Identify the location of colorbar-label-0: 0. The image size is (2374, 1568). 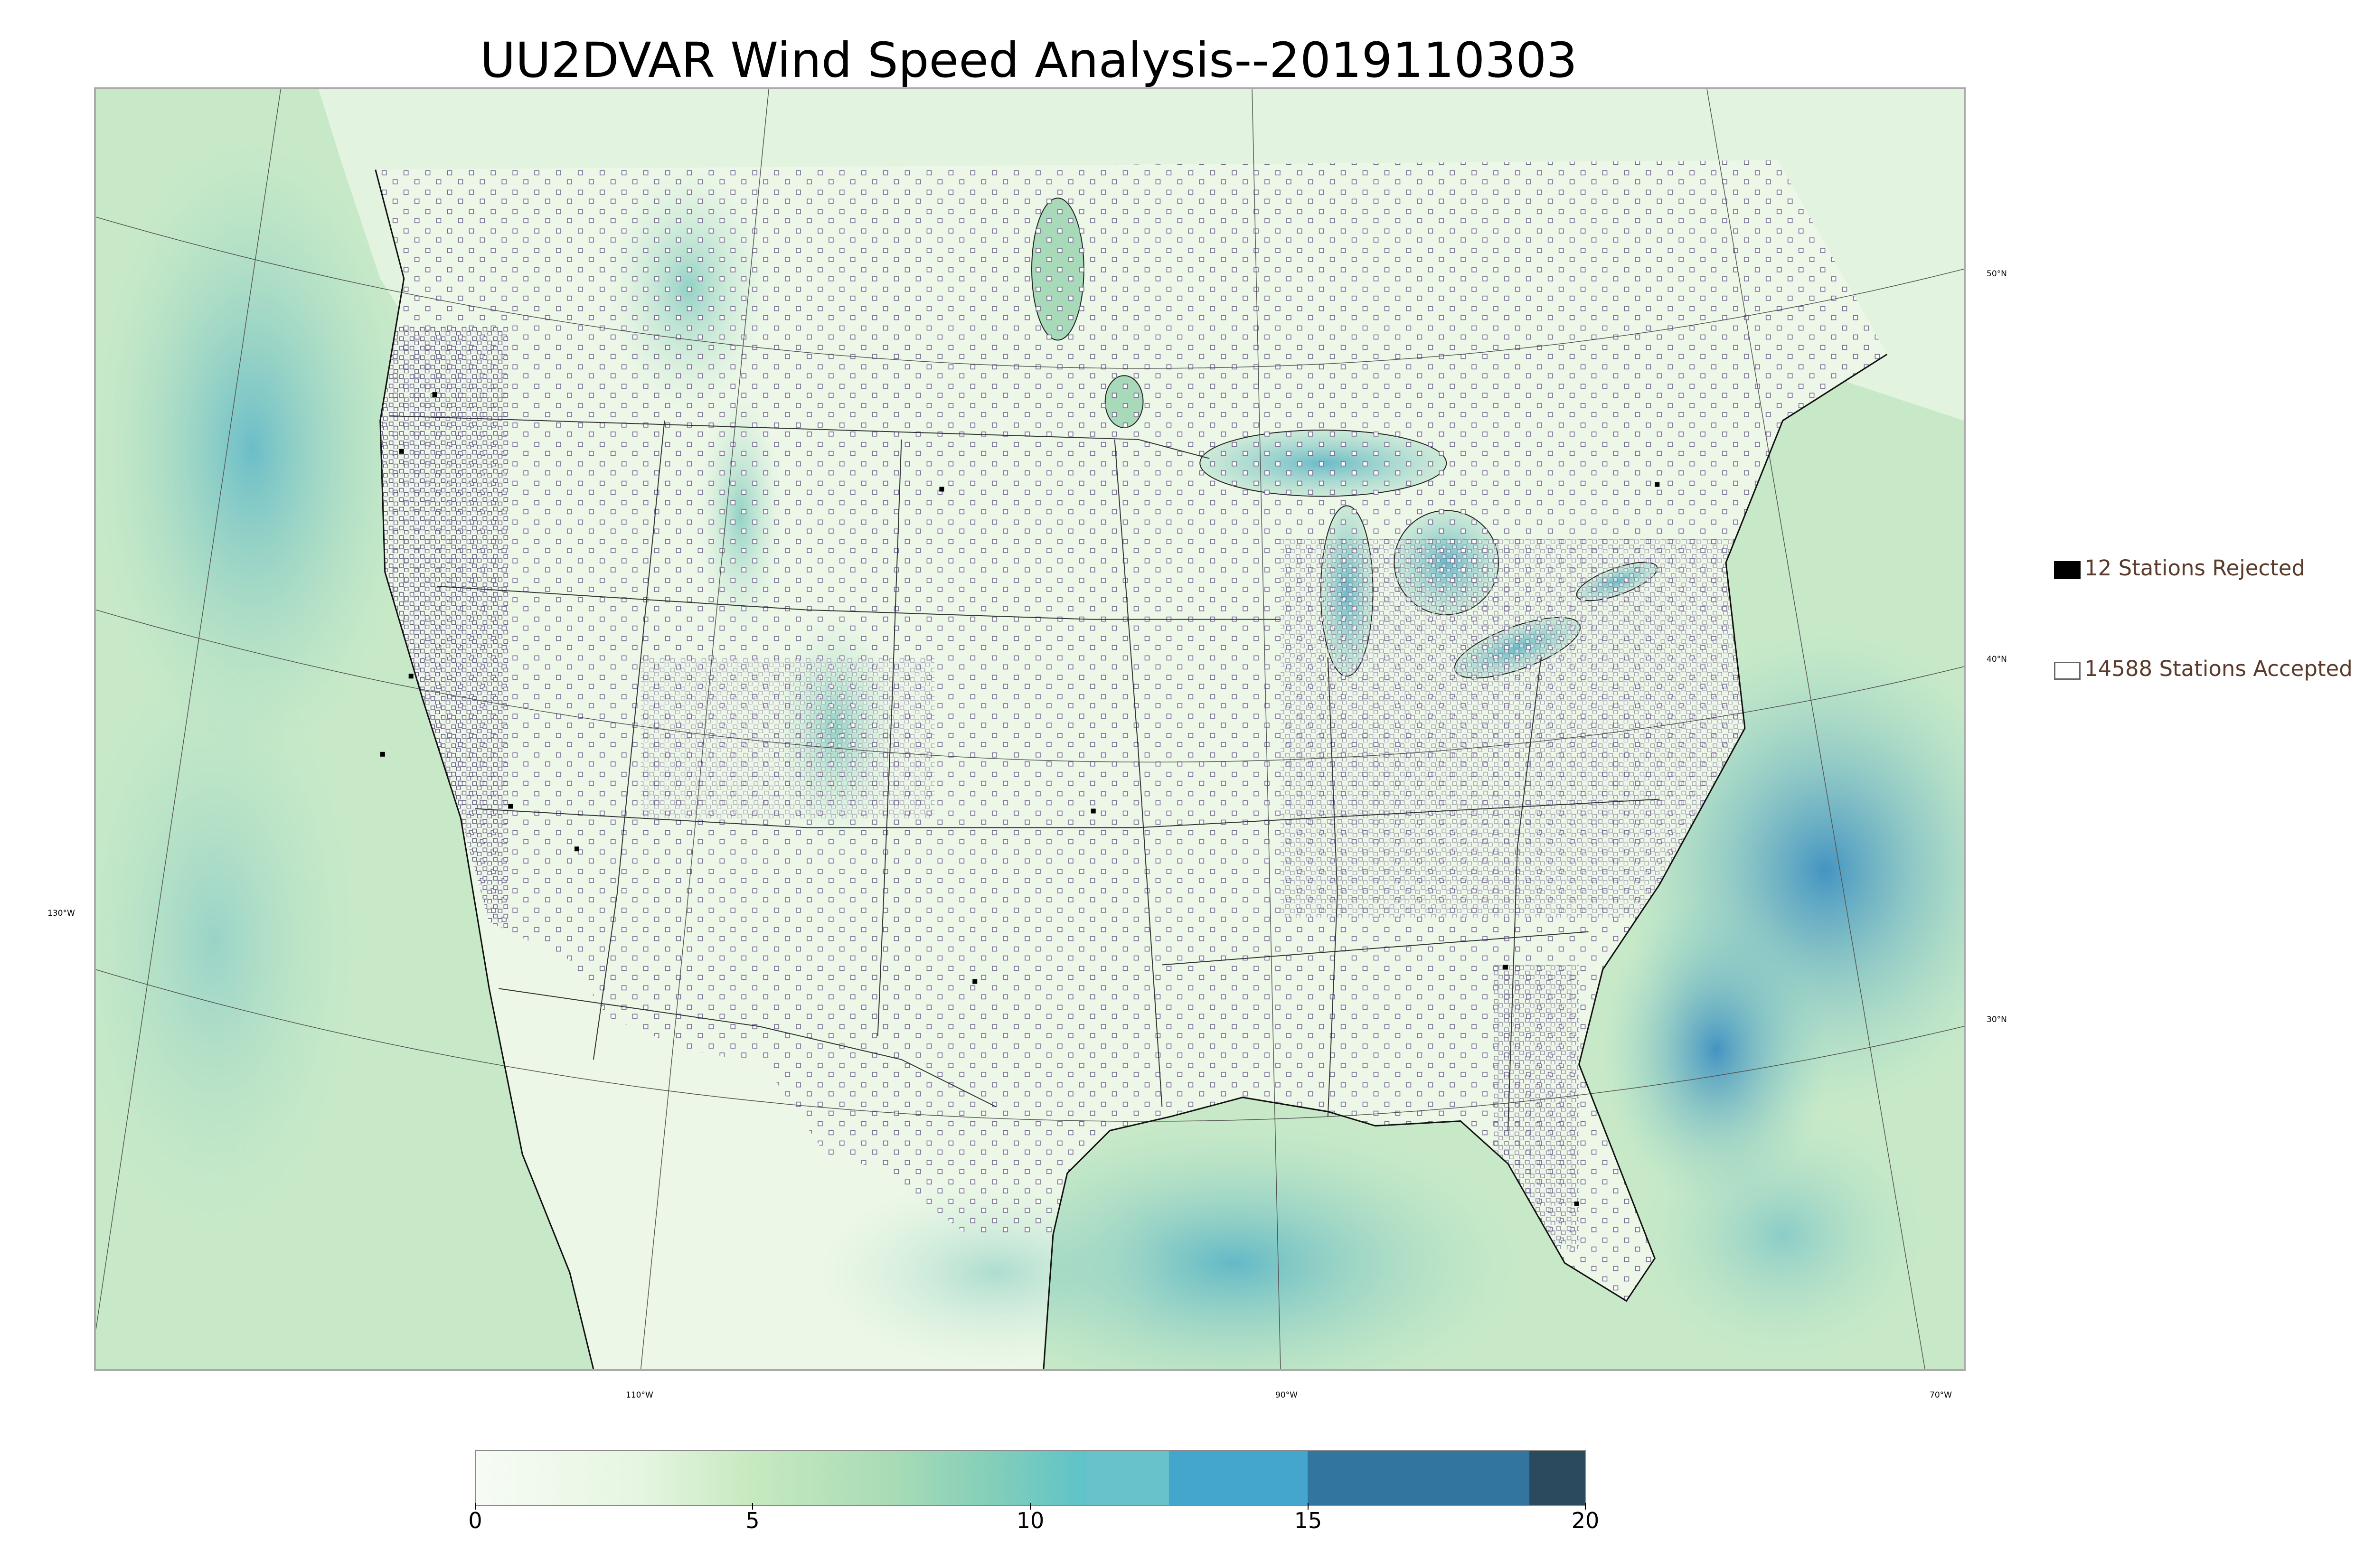
(475, 1521).